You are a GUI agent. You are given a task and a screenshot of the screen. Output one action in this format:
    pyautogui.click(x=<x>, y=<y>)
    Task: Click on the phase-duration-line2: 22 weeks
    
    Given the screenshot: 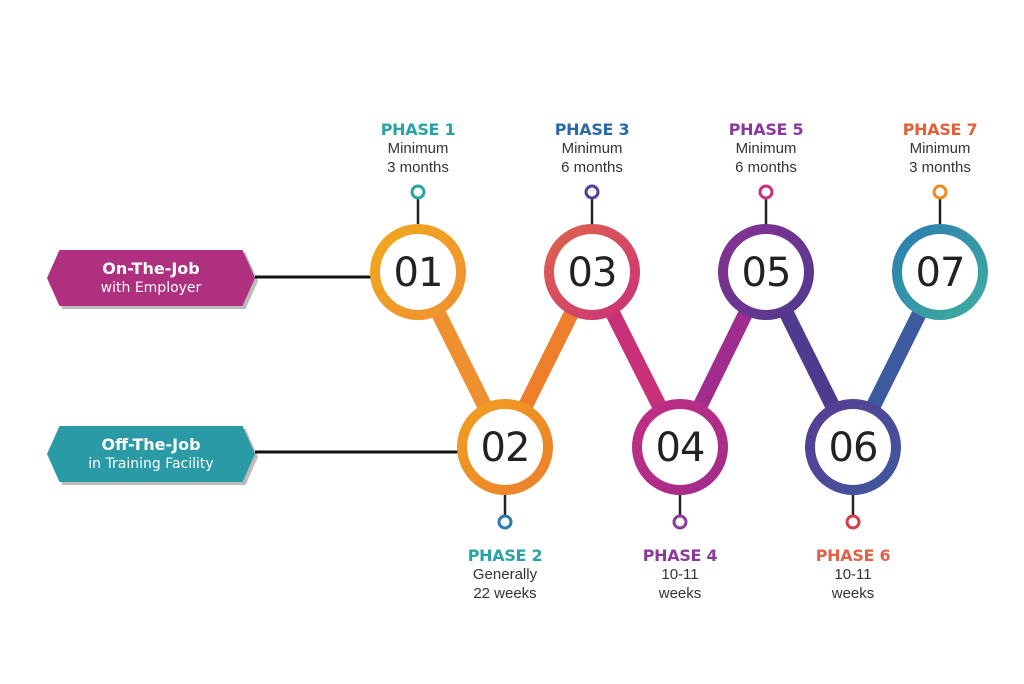 What is the action you would take?
    pyautogui.click(x=505, y=593)
    